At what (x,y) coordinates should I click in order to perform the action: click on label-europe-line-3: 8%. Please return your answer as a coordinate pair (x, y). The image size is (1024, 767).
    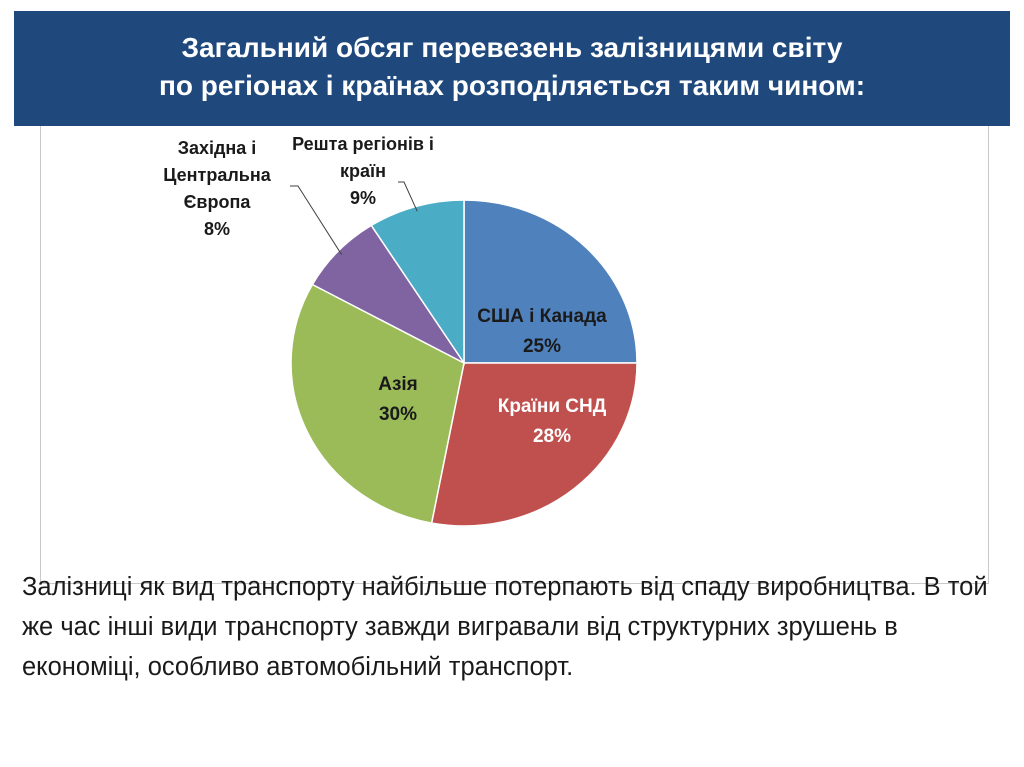
    Looking at the image, I should click on (217, 229).